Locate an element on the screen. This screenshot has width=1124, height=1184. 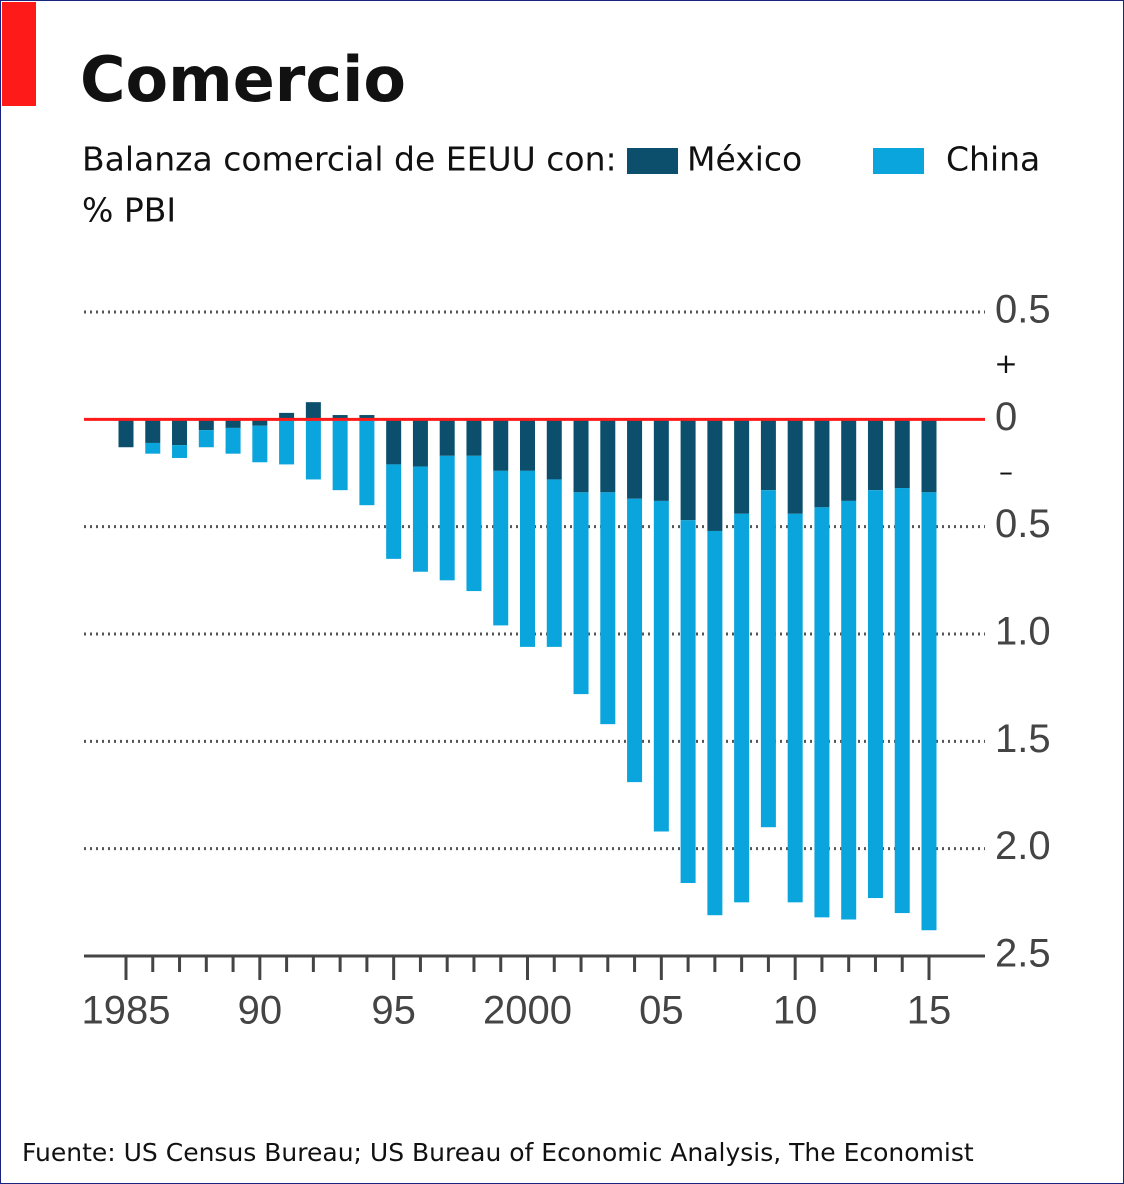
x-tick-label: 15 is located at coordinates (929, 1011).